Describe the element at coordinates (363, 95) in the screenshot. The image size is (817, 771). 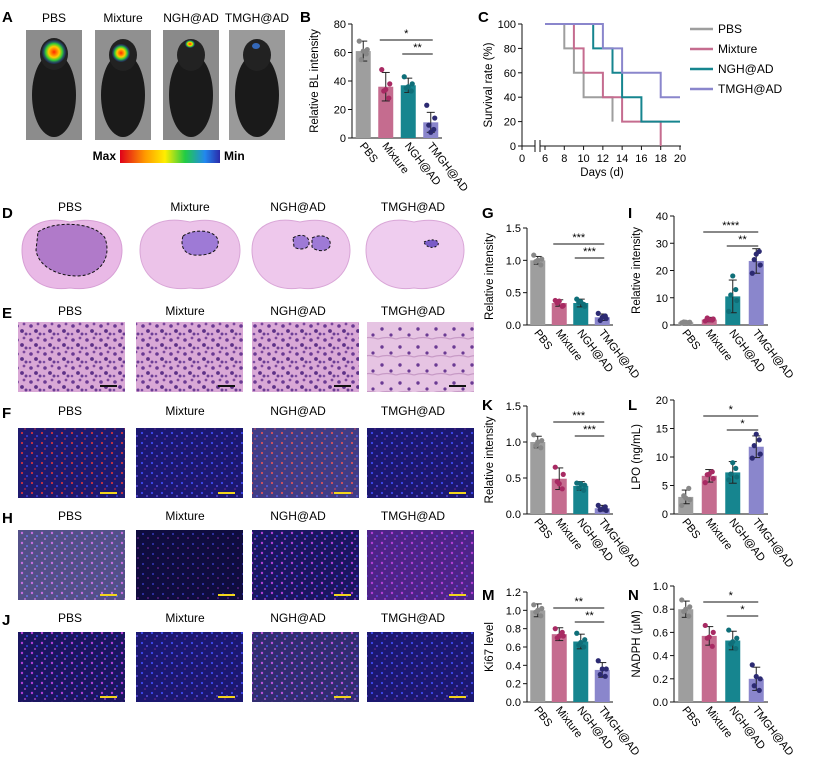
I see `bar-pbs` at that location.